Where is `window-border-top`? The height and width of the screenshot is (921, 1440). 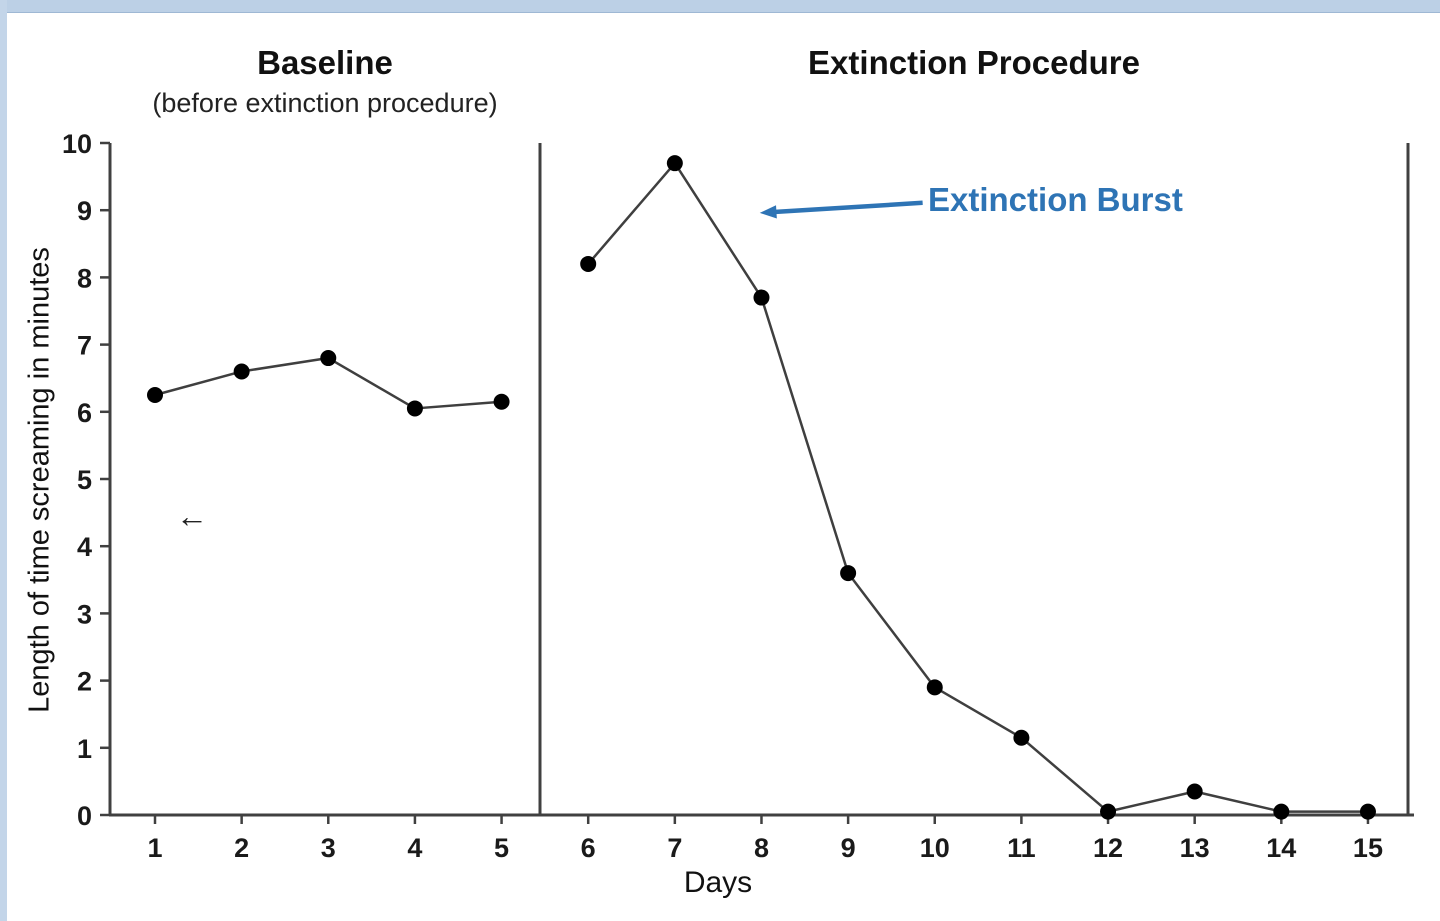
window-border-top is located at coordinates (720, 6).